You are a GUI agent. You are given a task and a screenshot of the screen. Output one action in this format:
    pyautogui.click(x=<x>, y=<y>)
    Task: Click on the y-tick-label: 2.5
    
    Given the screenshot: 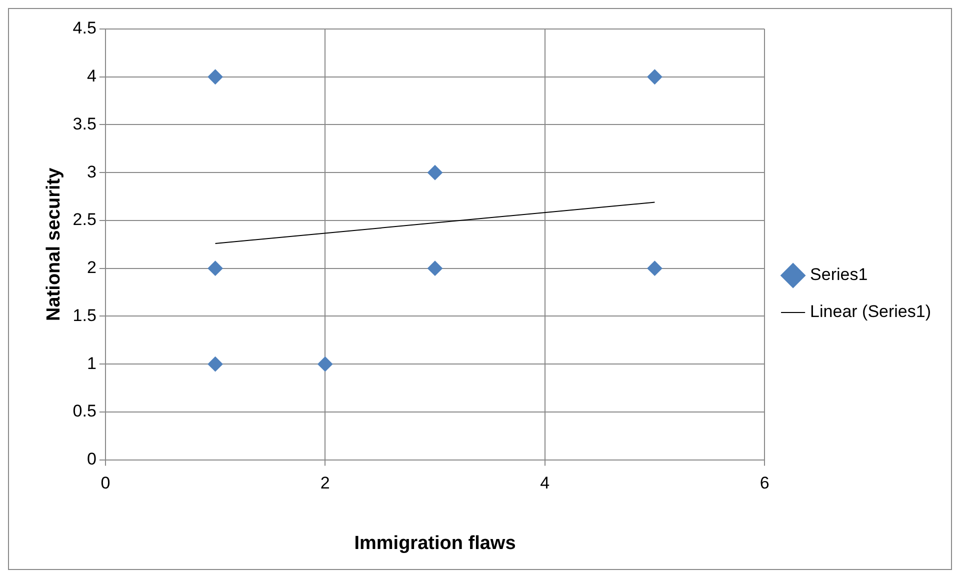 What is the action you would take?
    pyautogui.click(x=84, y=220)
    